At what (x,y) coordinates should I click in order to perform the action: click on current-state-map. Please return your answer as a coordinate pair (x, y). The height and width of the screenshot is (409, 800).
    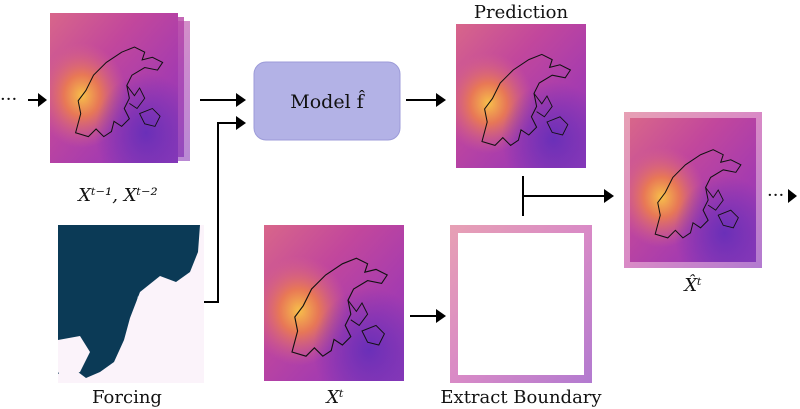
    Looking at the image, I should click on (334, 303).